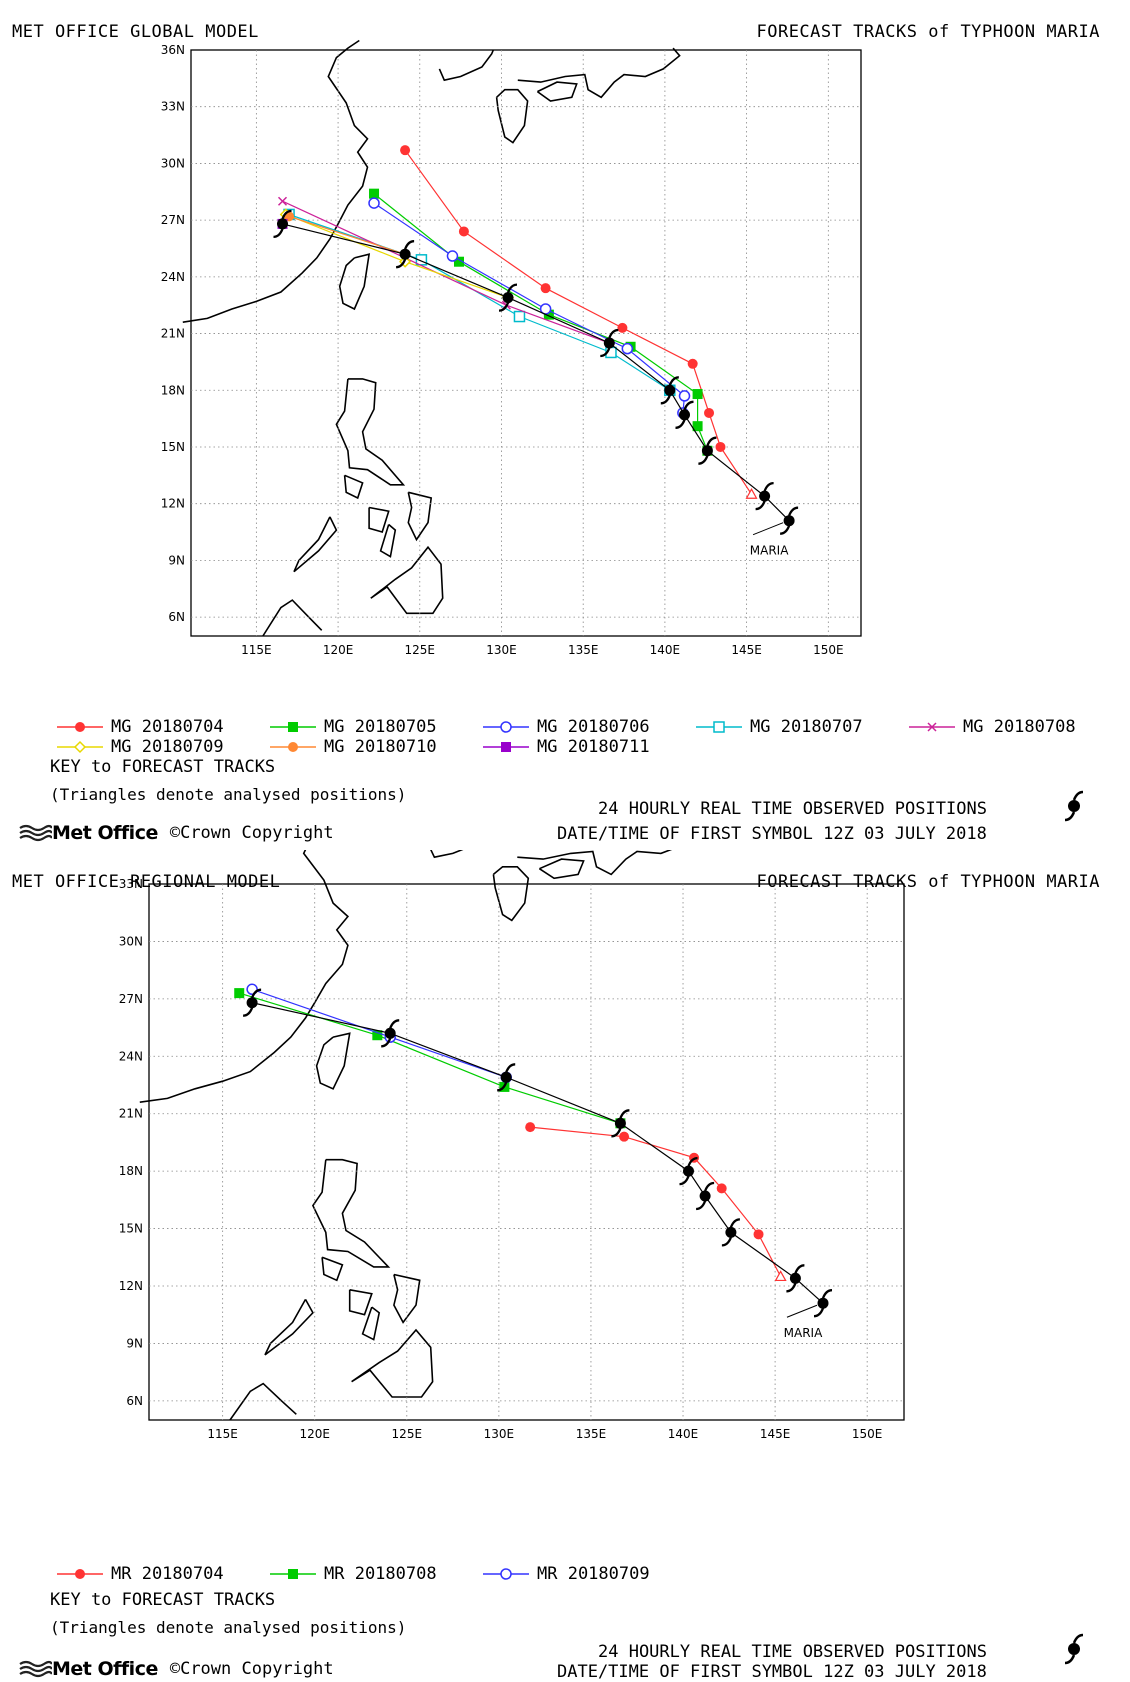 Image resolution: width=1130 pixels, height=1682 pixels. Describe the element at coordinates (380, 1574) in the screenshot. I see `legend-label: MR 20180708` at that location.